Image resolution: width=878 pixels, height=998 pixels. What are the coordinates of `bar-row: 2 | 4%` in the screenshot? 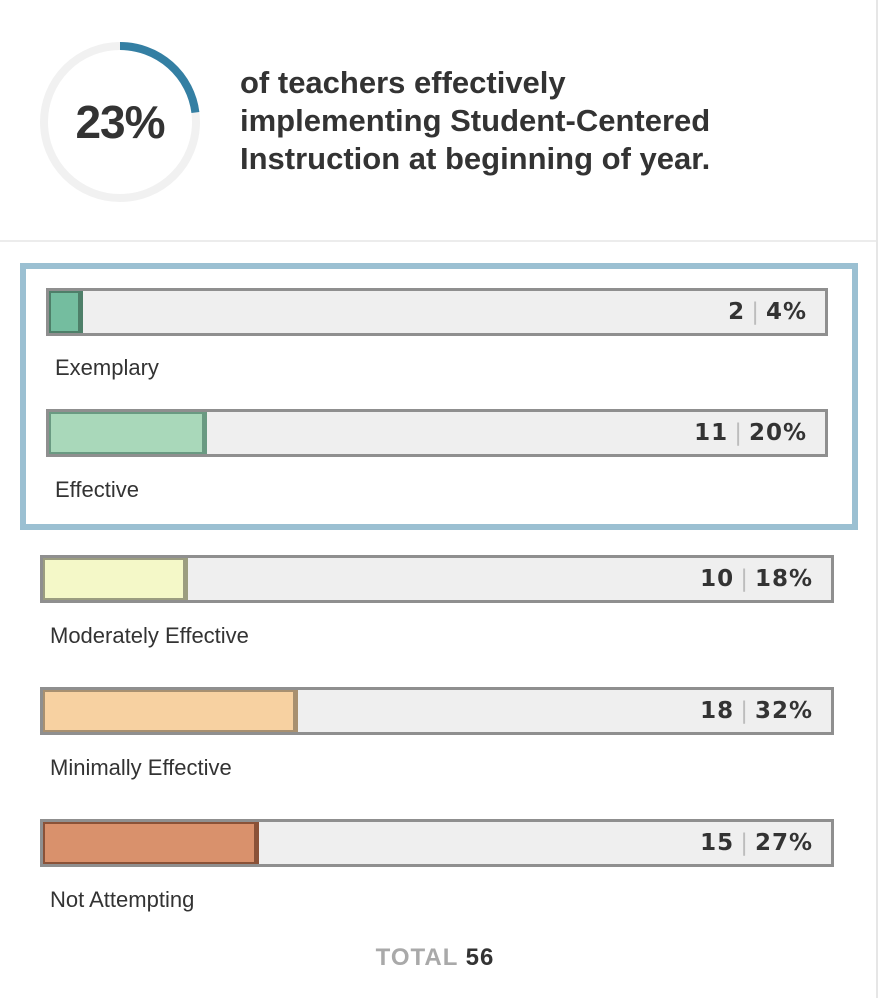 It's located at (437, 312).